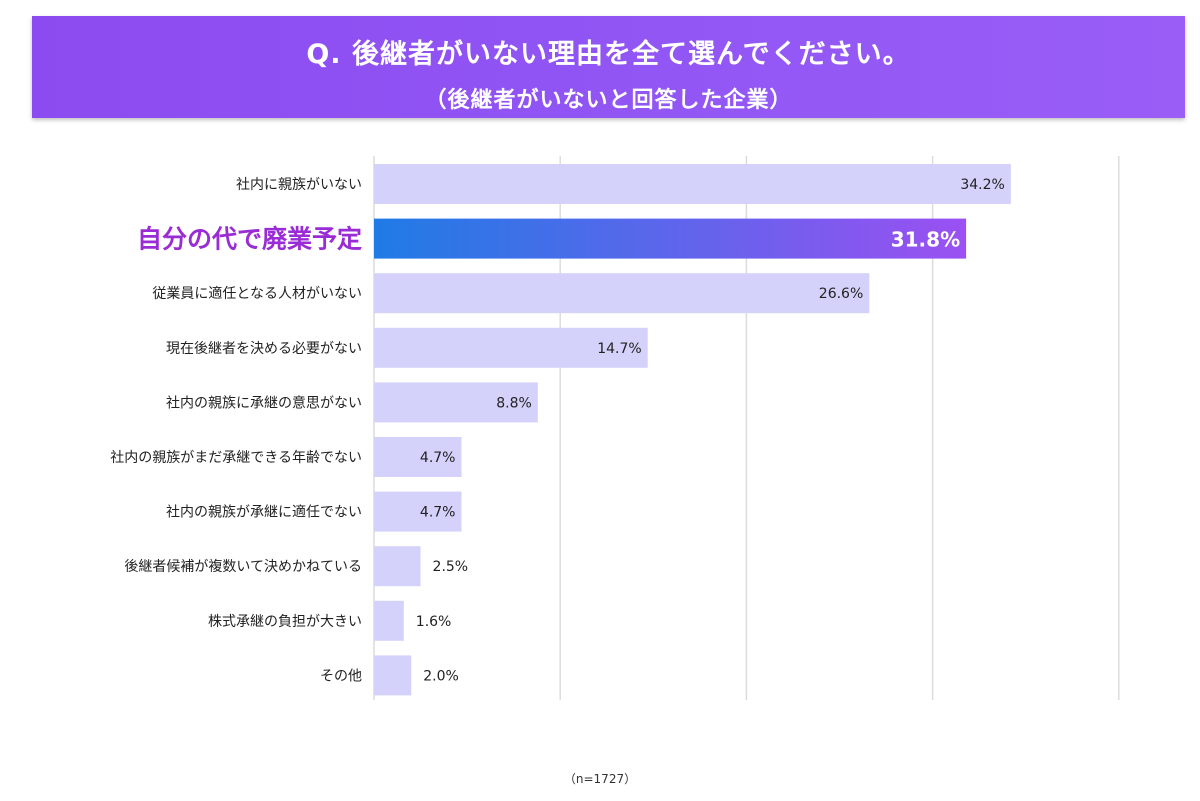  Describe the element at coordinates (434, 622) in the screenshot. I see `data-label: 1.6%` at that location.